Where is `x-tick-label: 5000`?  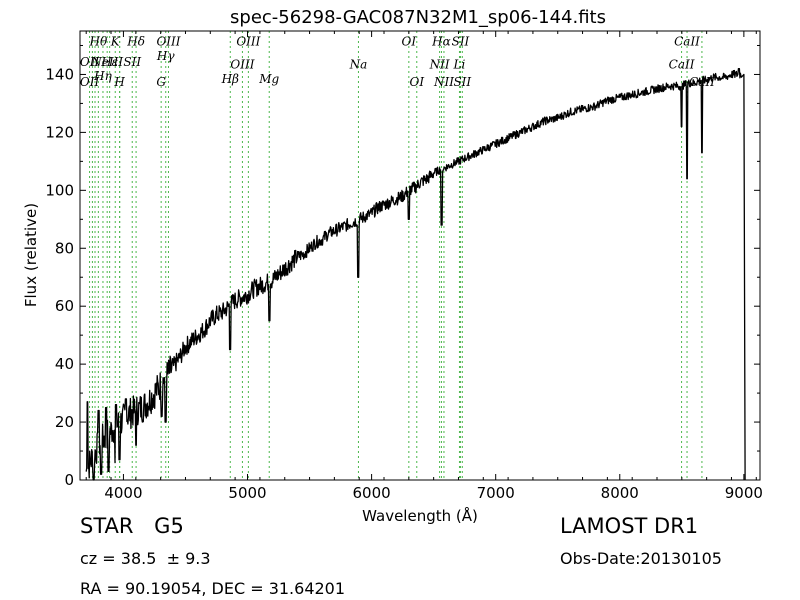
x-tick-label: 5000 is located at coordinates (247, 493).